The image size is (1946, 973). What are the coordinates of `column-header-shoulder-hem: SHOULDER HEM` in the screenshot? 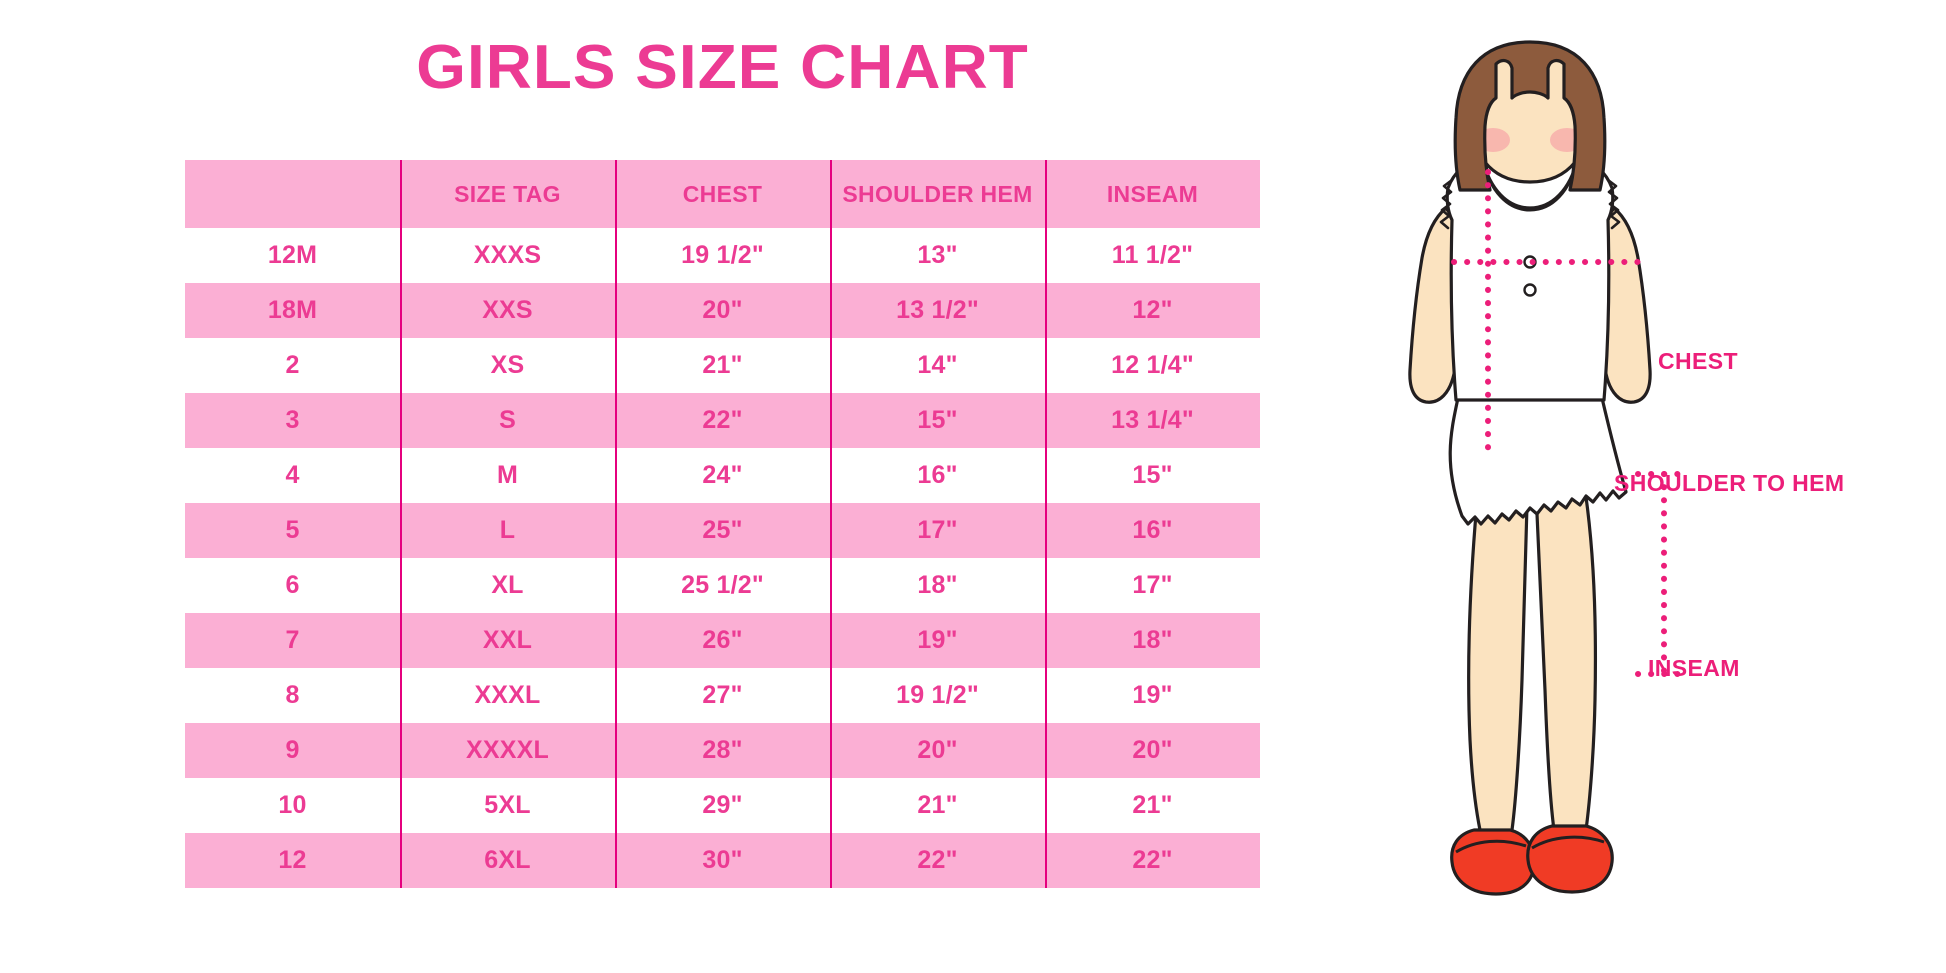 It's located at (937, 194).